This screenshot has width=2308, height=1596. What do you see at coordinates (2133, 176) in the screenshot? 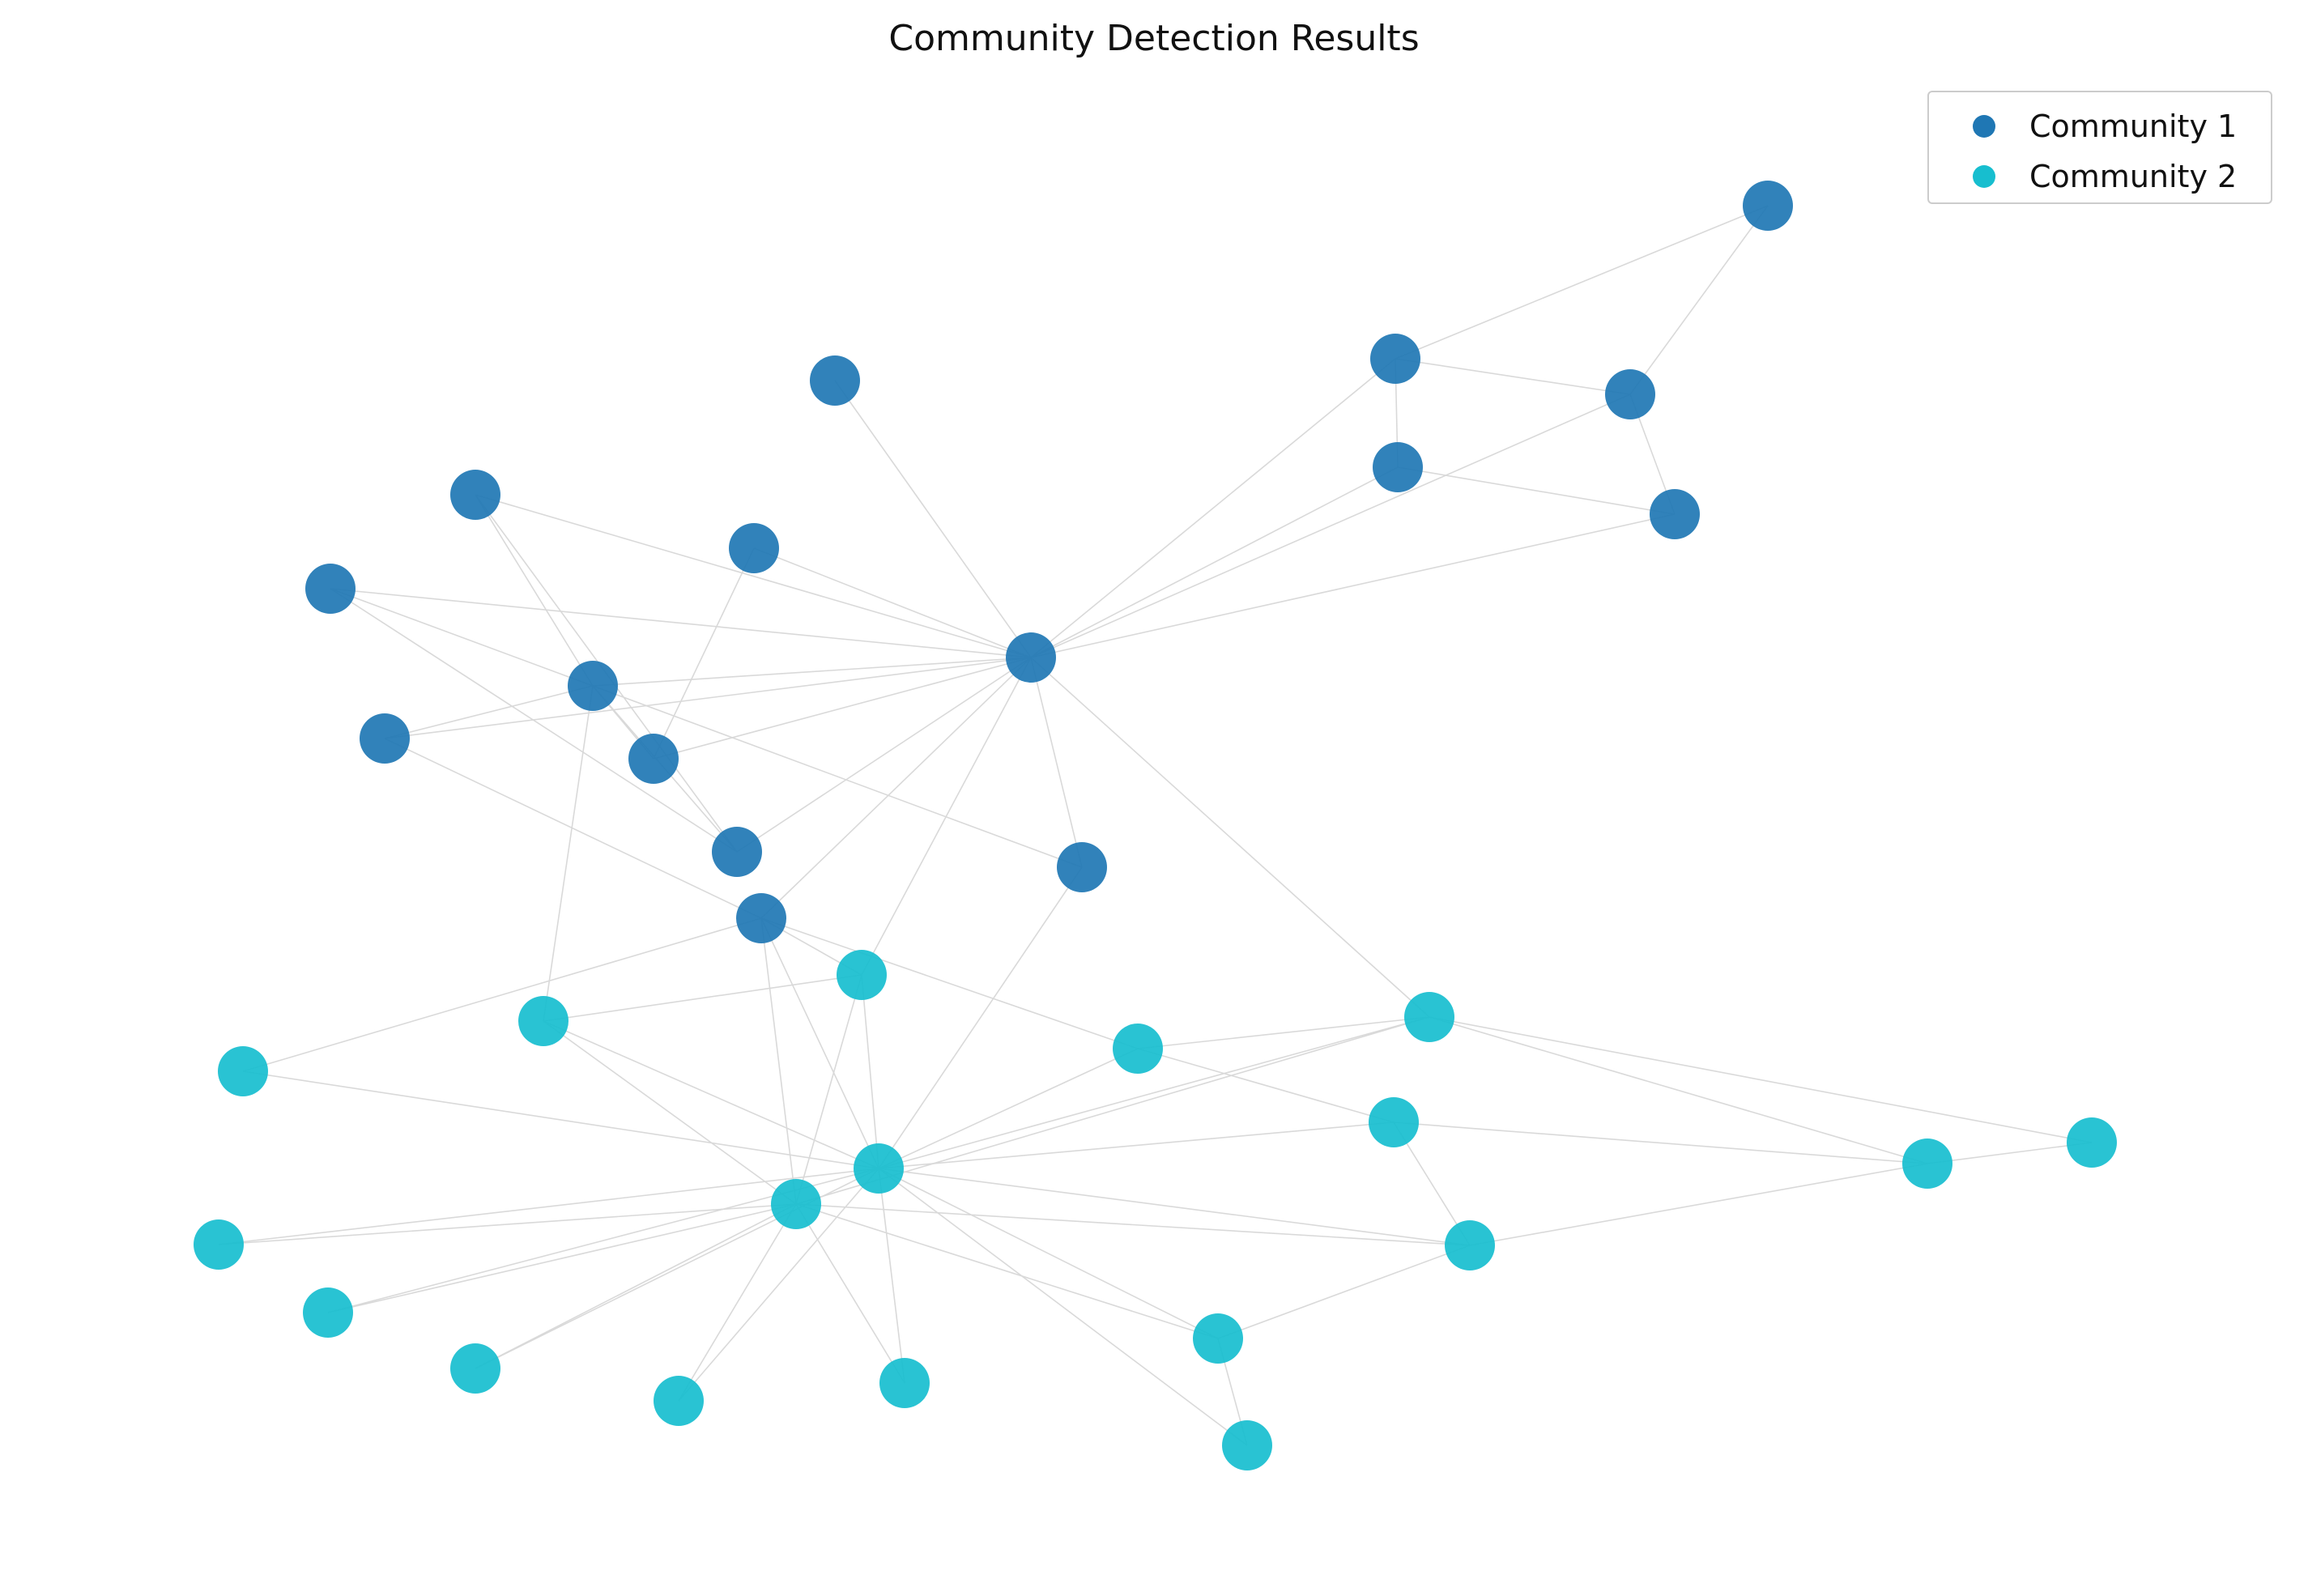
I see `legend-label-community-2: Community 2` at bounding box center [2133, 176].